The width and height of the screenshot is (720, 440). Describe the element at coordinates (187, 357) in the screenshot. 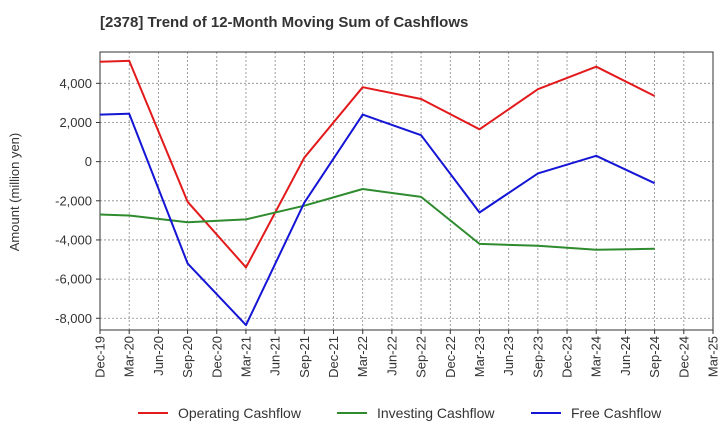

I see `x-tick-label: Sep-20` at that location.